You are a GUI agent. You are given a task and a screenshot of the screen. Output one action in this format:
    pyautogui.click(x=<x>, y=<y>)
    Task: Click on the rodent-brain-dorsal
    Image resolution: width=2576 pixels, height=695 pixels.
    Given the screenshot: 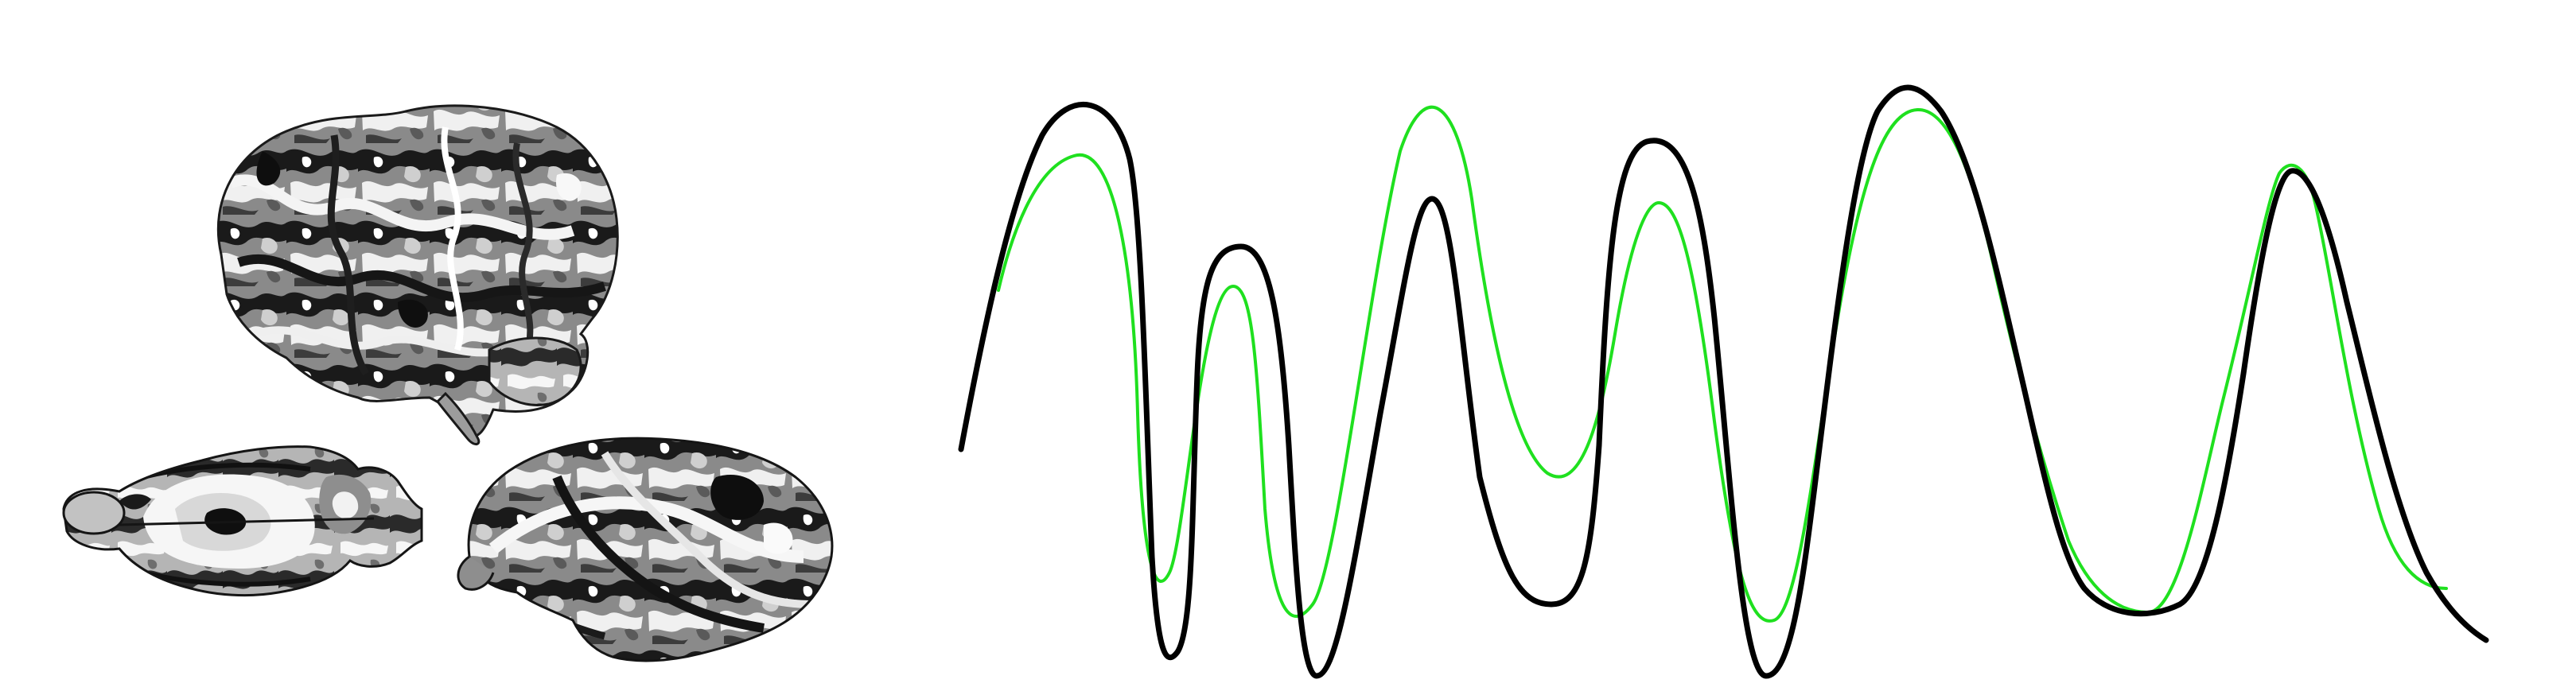 What is the action you would take?
    pyautogui.click(x=243, y=521)
    